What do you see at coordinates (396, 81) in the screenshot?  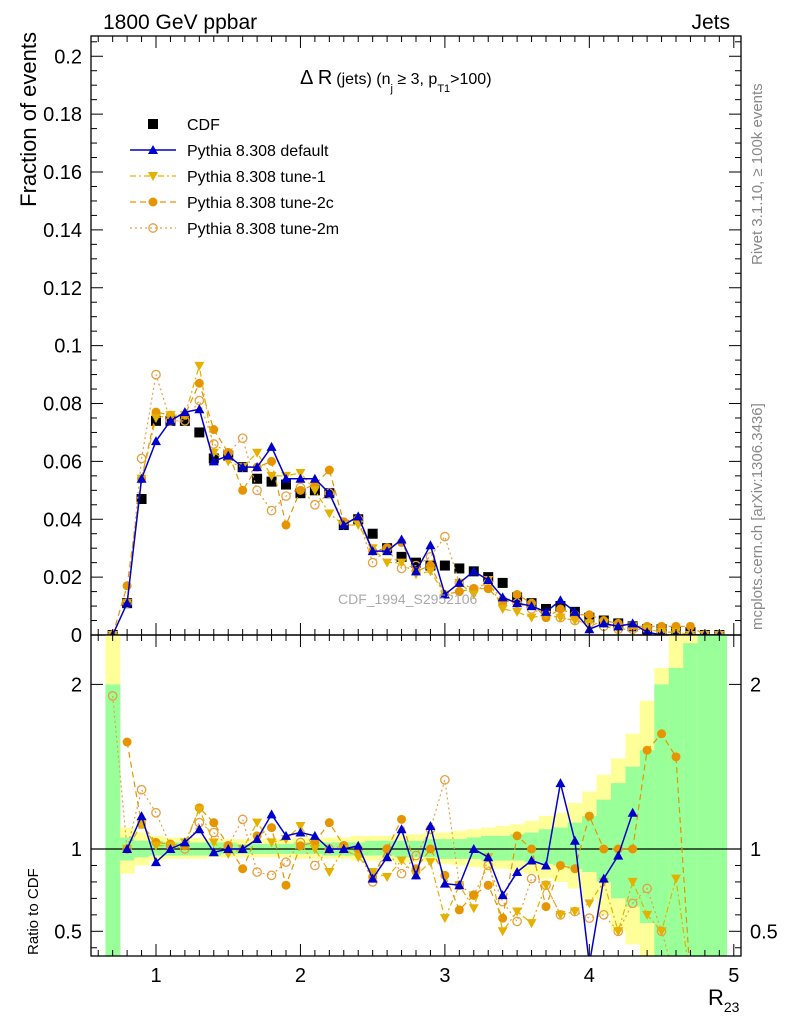 I see `plot-title: Δ R (jets) (nj ≥ 3, pT1>100)` at bounding box center [396, 81].